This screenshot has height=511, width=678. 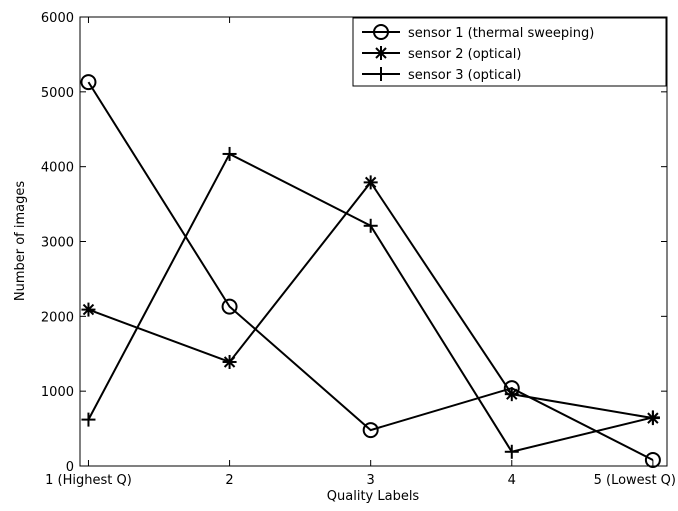 I want to click on x-tick-label: 4, so click(x=512, y=480).